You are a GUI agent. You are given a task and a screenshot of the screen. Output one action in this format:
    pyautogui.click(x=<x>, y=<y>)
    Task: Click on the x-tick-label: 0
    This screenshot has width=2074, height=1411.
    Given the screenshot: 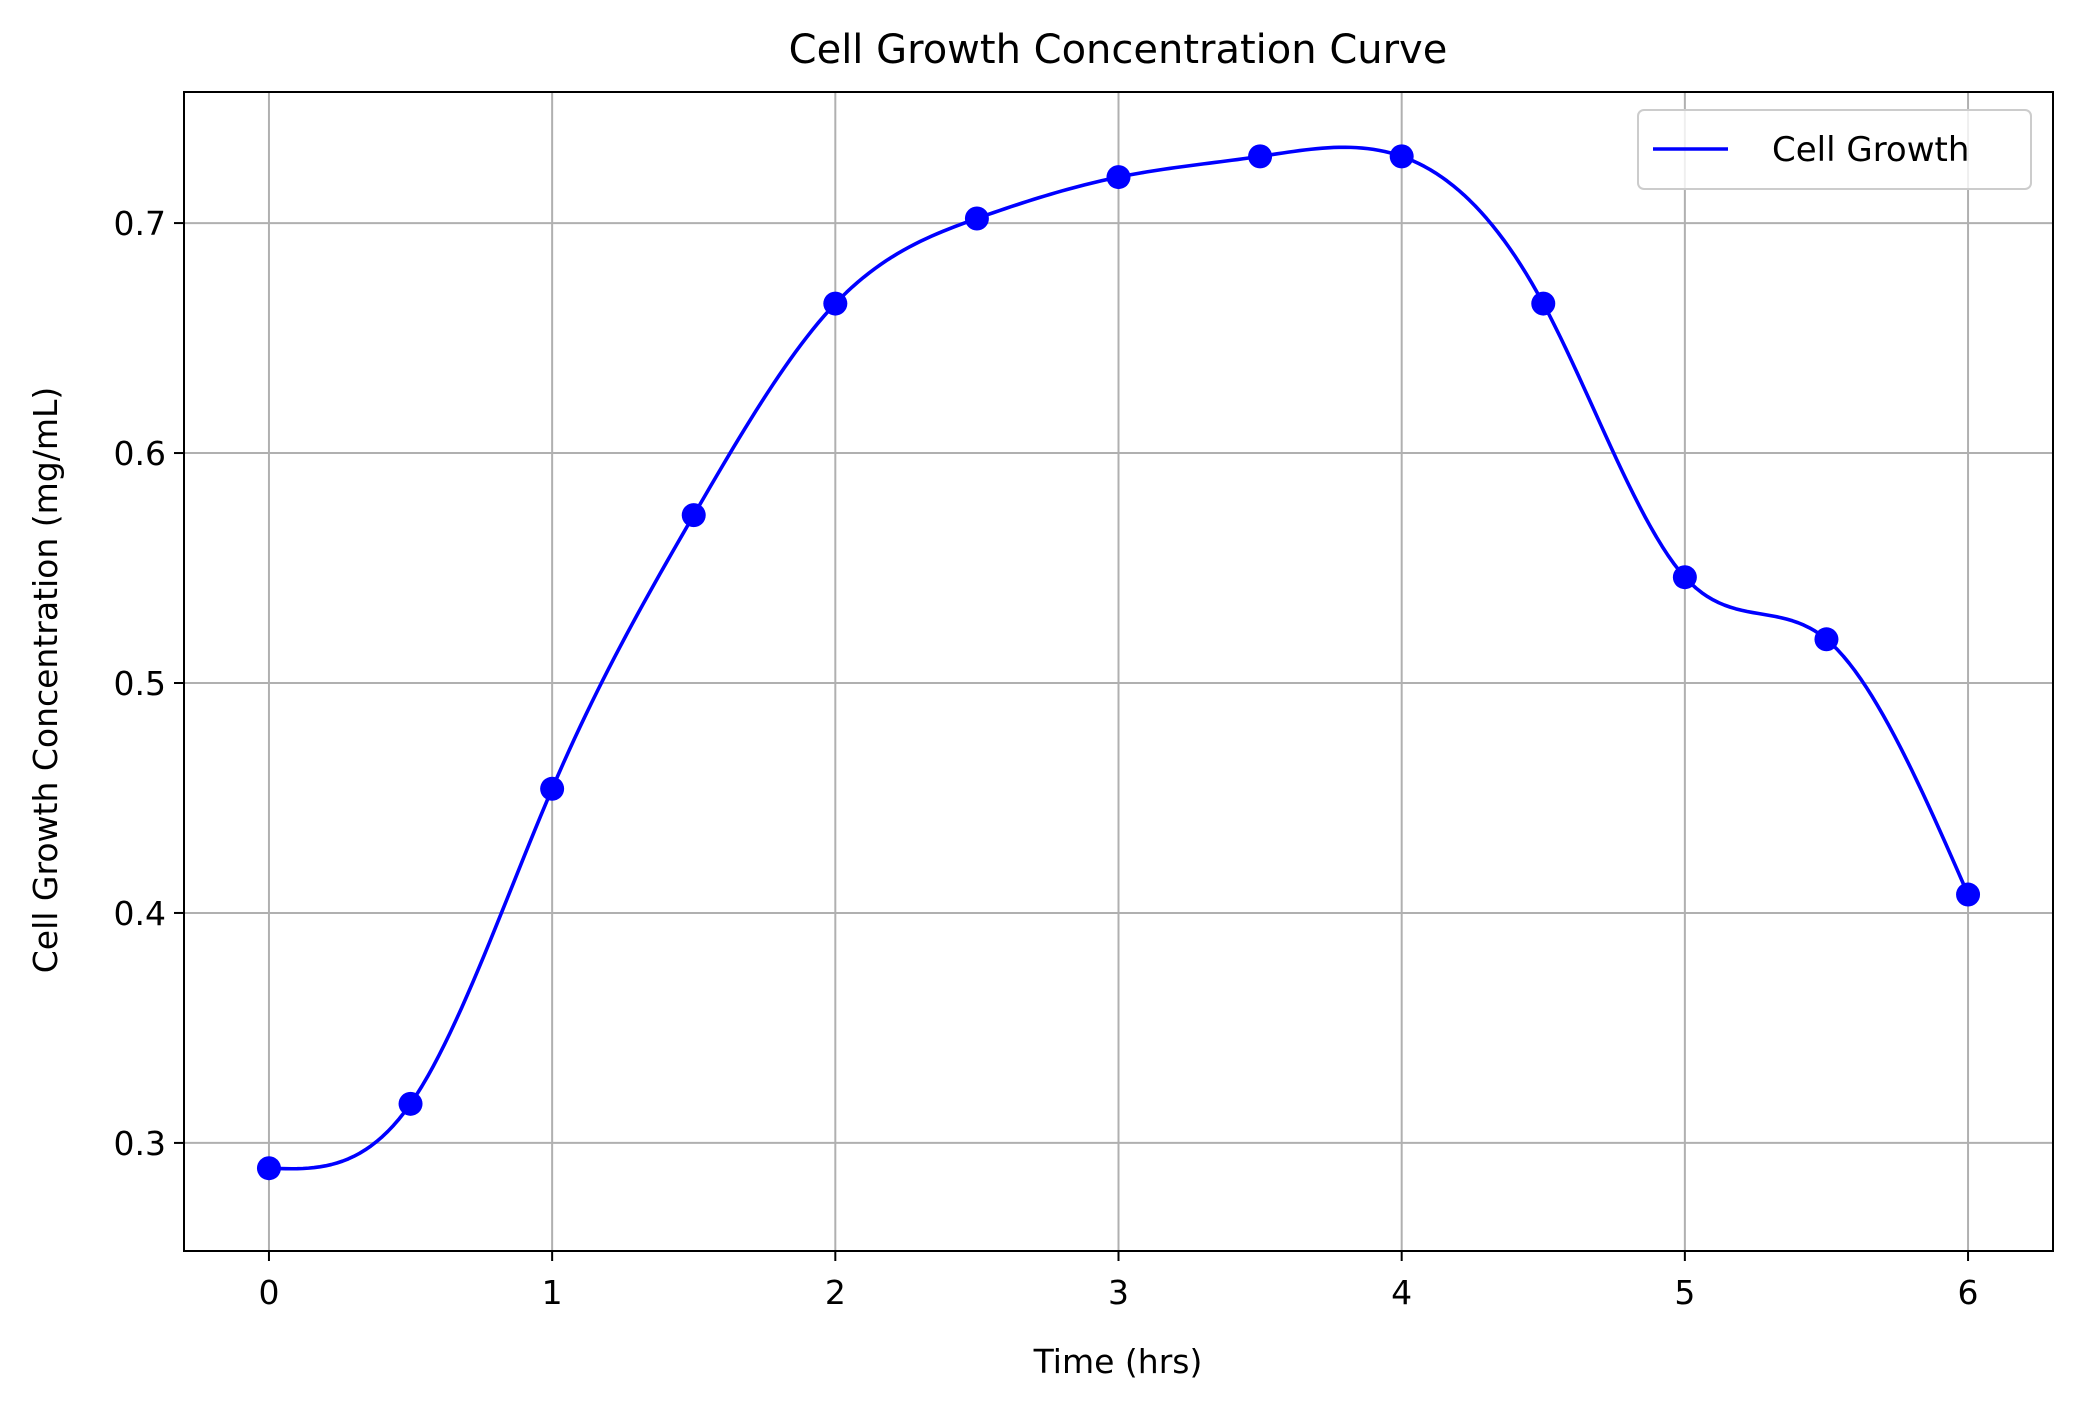 What is the action you would take?
    pyautogui.click(x=268, y=1292)
    